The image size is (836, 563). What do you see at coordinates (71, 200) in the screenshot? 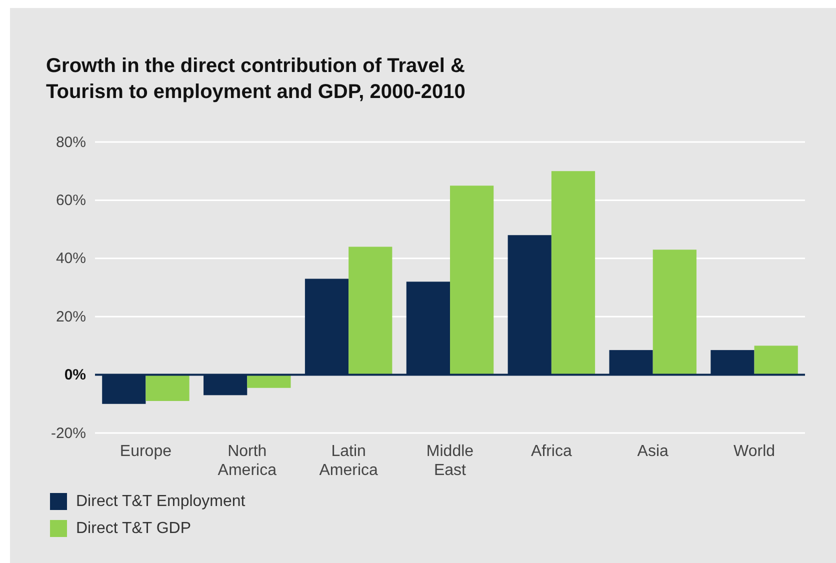
I see `y-tick-label: 60%` at bounding box center [71, 200].